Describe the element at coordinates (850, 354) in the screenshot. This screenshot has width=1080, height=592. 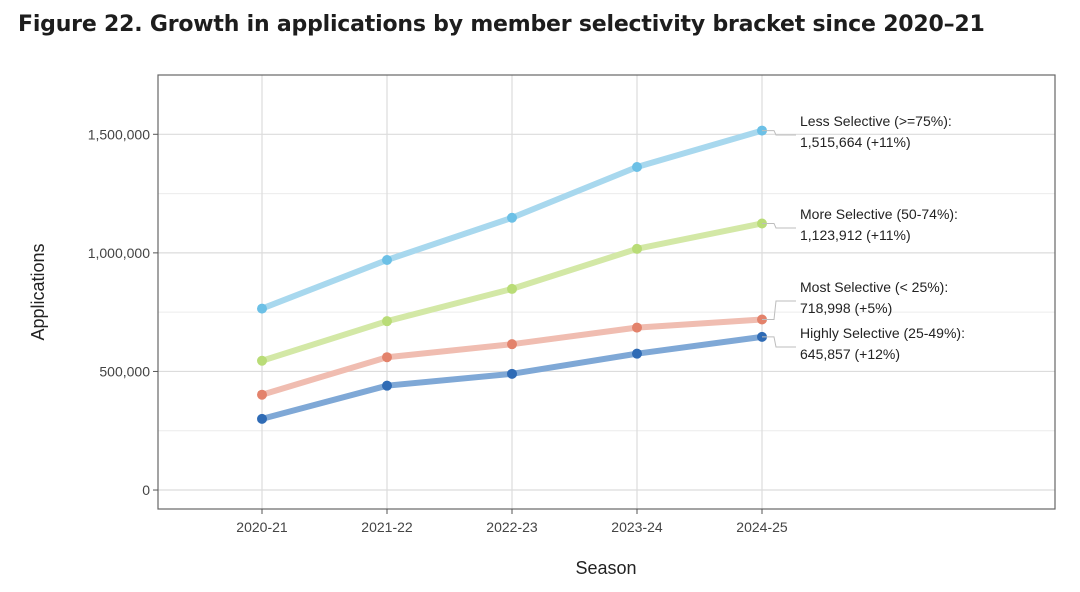
I see `annotation-value: 645,857 (+12%)` at that location.